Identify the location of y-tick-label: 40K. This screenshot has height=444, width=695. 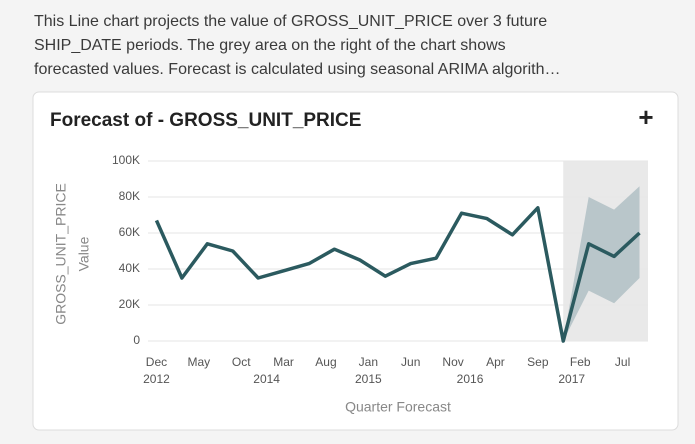
(129, 268).